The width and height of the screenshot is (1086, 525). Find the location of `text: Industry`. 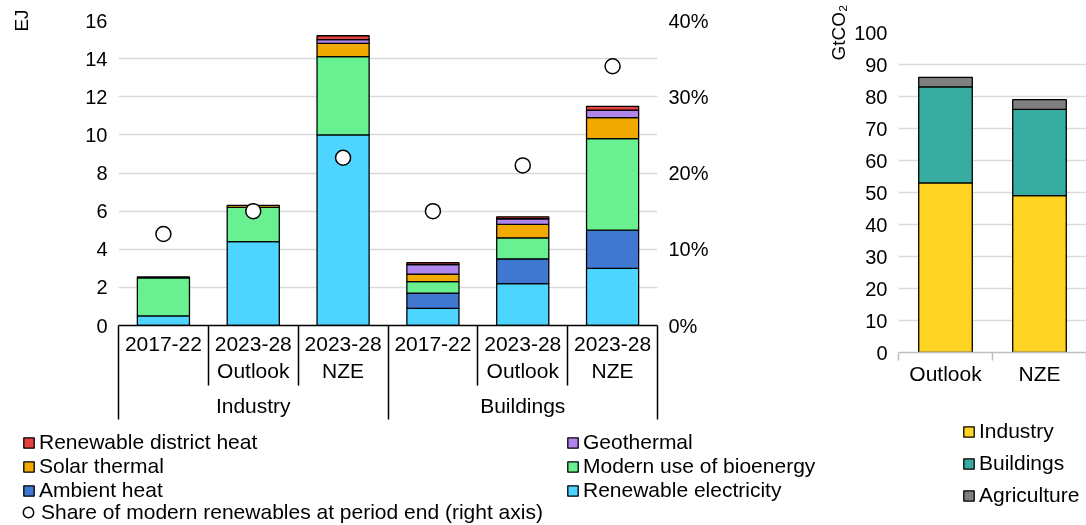

text: Industry is located at coordinates (253, 405).